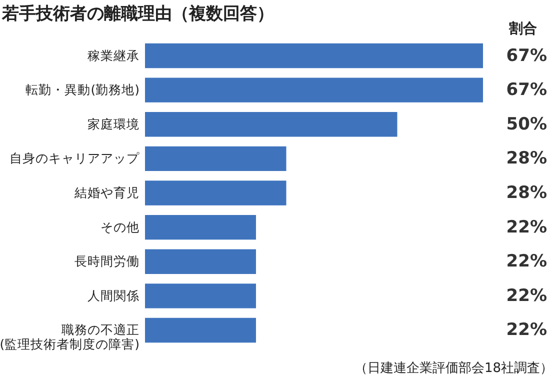 The width and height of the screenshot is (553, 381). Describe the element at coordinates (522, 28) in the screenshot. I see `text: 割合` at that location.